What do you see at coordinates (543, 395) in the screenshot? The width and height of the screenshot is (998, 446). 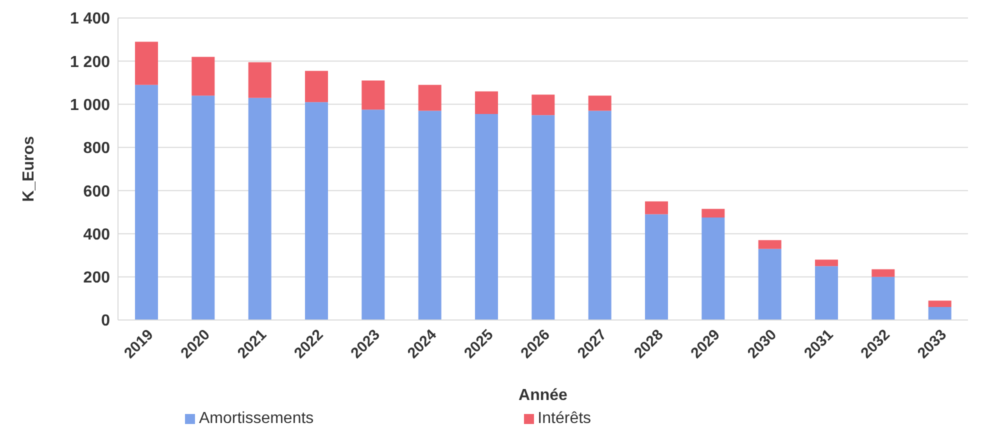 I see `x-axis-title: Année` at bounding box center [543, 395].